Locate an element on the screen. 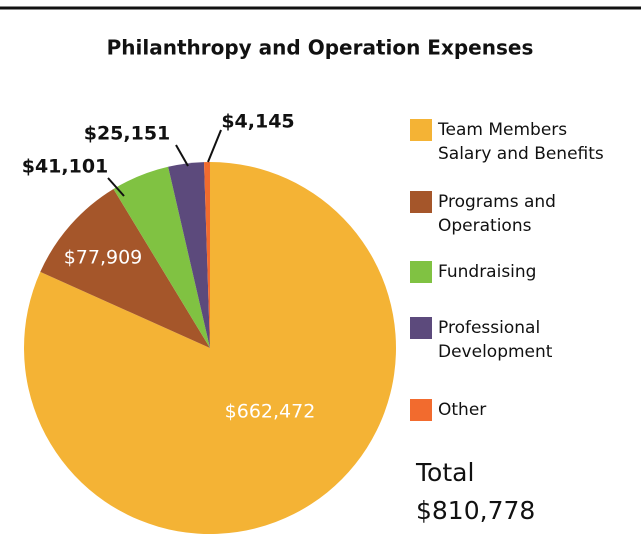 The height and width of the screenshot is (556, 641). total-label: Total is located at coordinates (445, 472).